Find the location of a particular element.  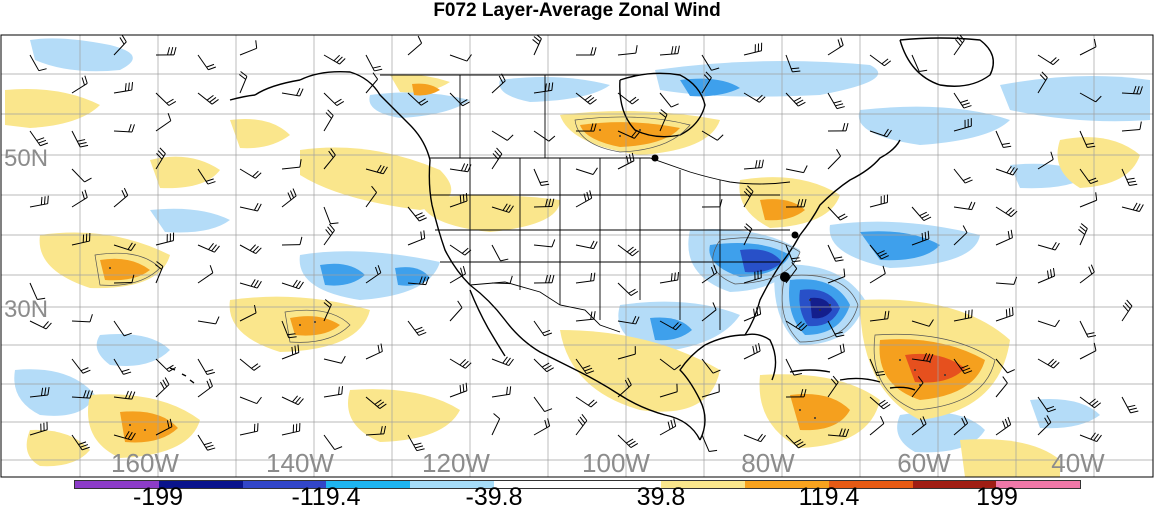

shade-deep-blue is located at coordinates (761, 261).